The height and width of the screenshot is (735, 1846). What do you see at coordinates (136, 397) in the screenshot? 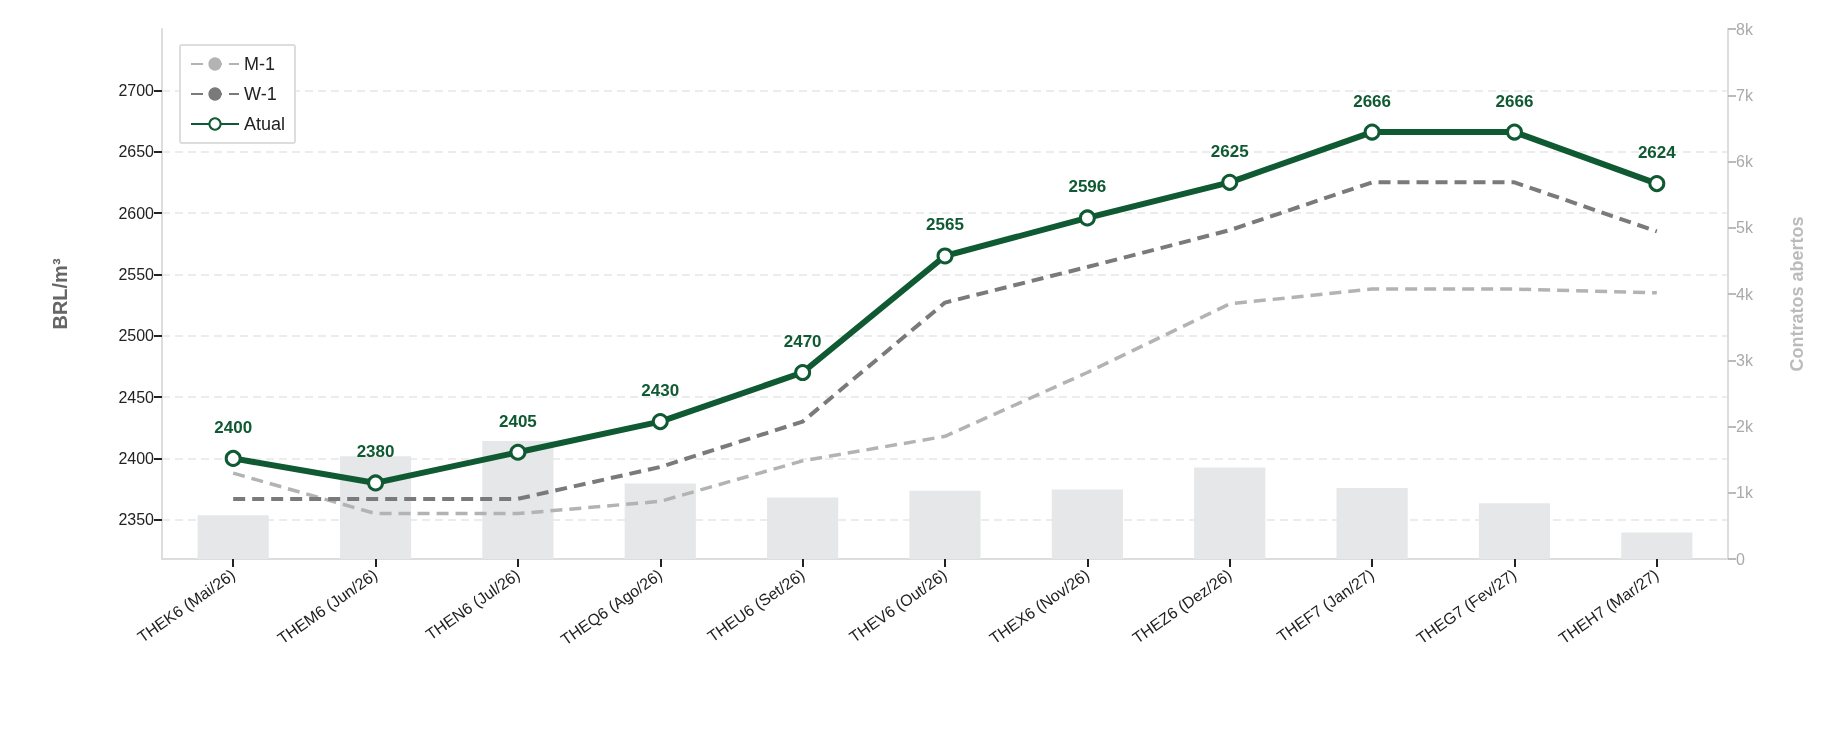
I see `y-tick-label: 2450` at bounding box center [136, 397].